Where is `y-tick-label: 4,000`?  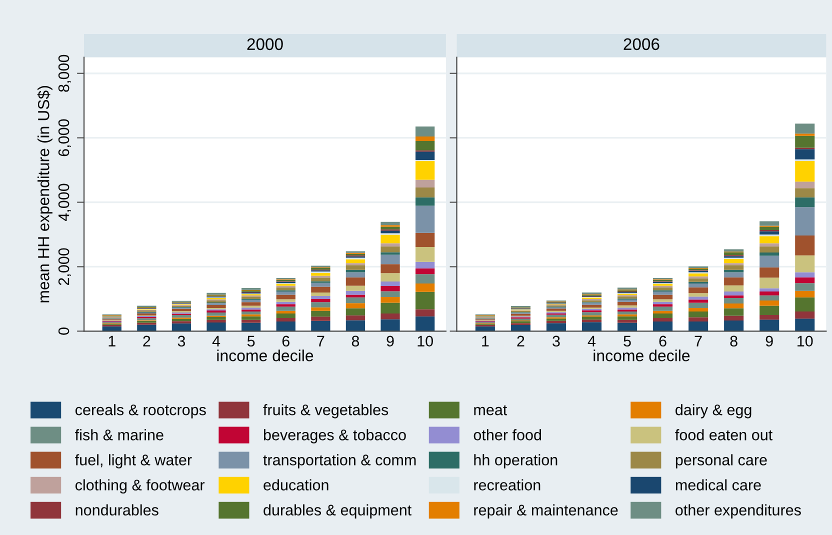
y-tick-label: 4,000 is located at coordinates (65, 203).